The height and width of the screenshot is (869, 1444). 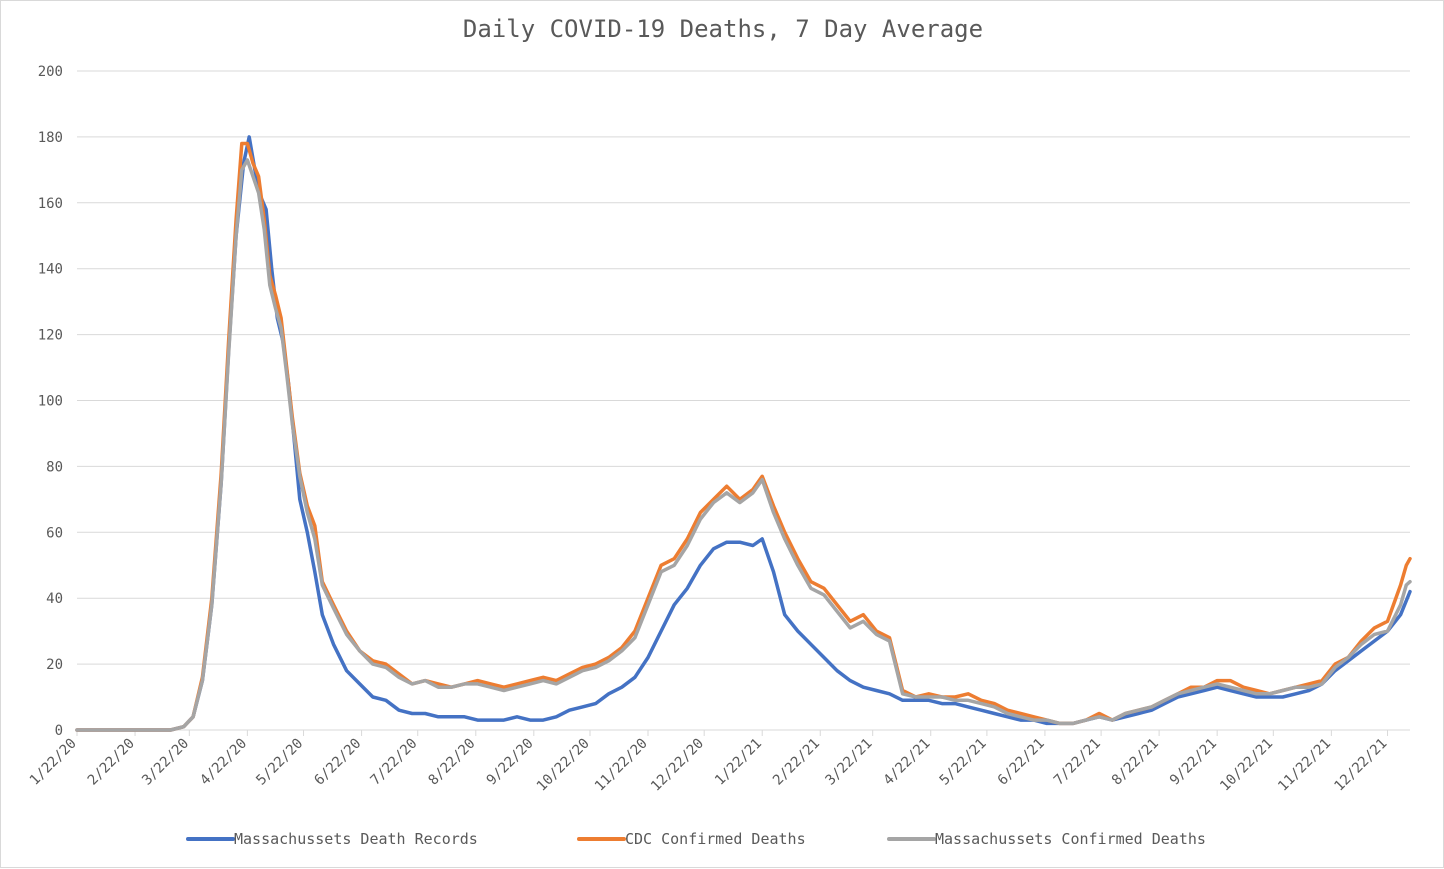 I want to click on y-tick-label: 0, so click(x=59, y=731).